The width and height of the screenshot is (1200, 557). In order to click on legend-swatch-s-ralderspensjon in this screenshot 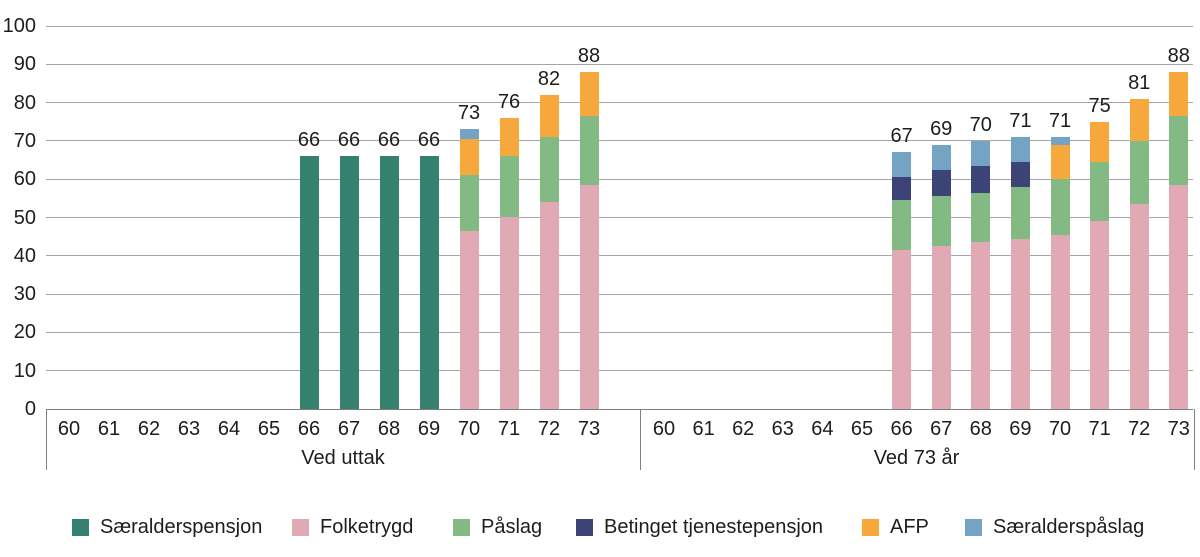, I will do `click(80, 527)`.